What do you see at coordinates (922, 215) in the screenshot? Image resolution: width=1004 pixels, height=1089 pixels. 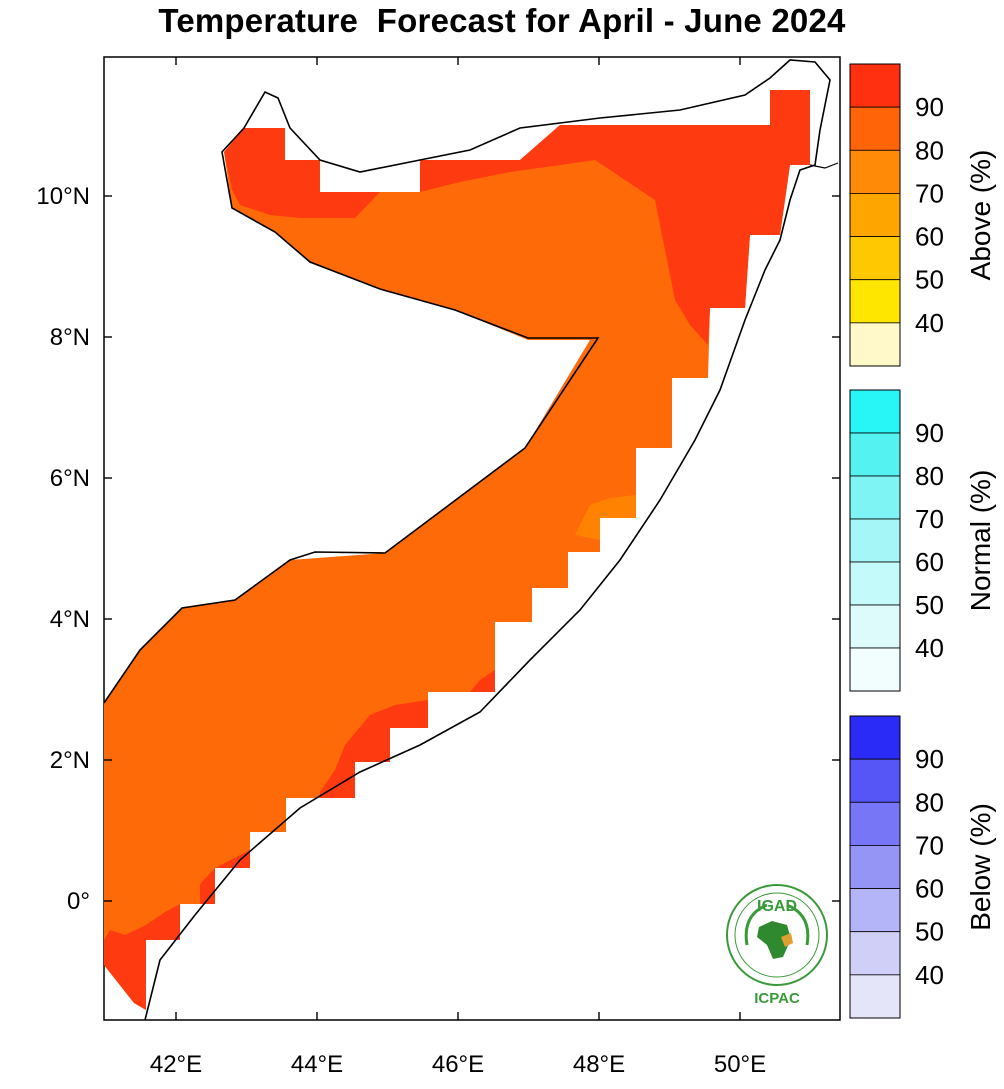 I see `colorbar-above: 90 80 70 60 50 40 Above (%)` at bounding box center [922, 215].